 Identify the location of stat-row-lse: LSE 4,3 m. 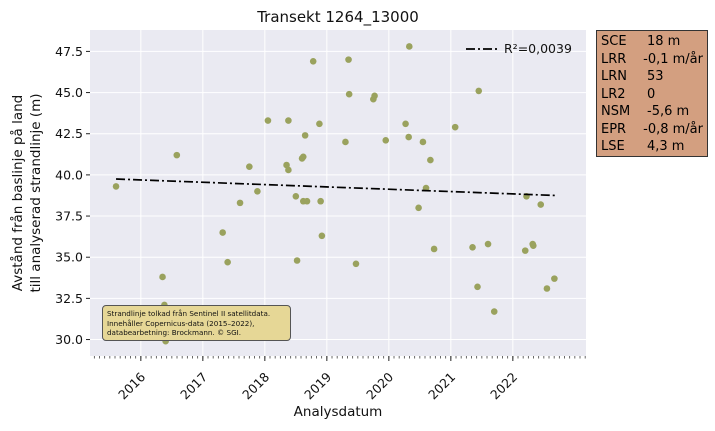
(652, 147).